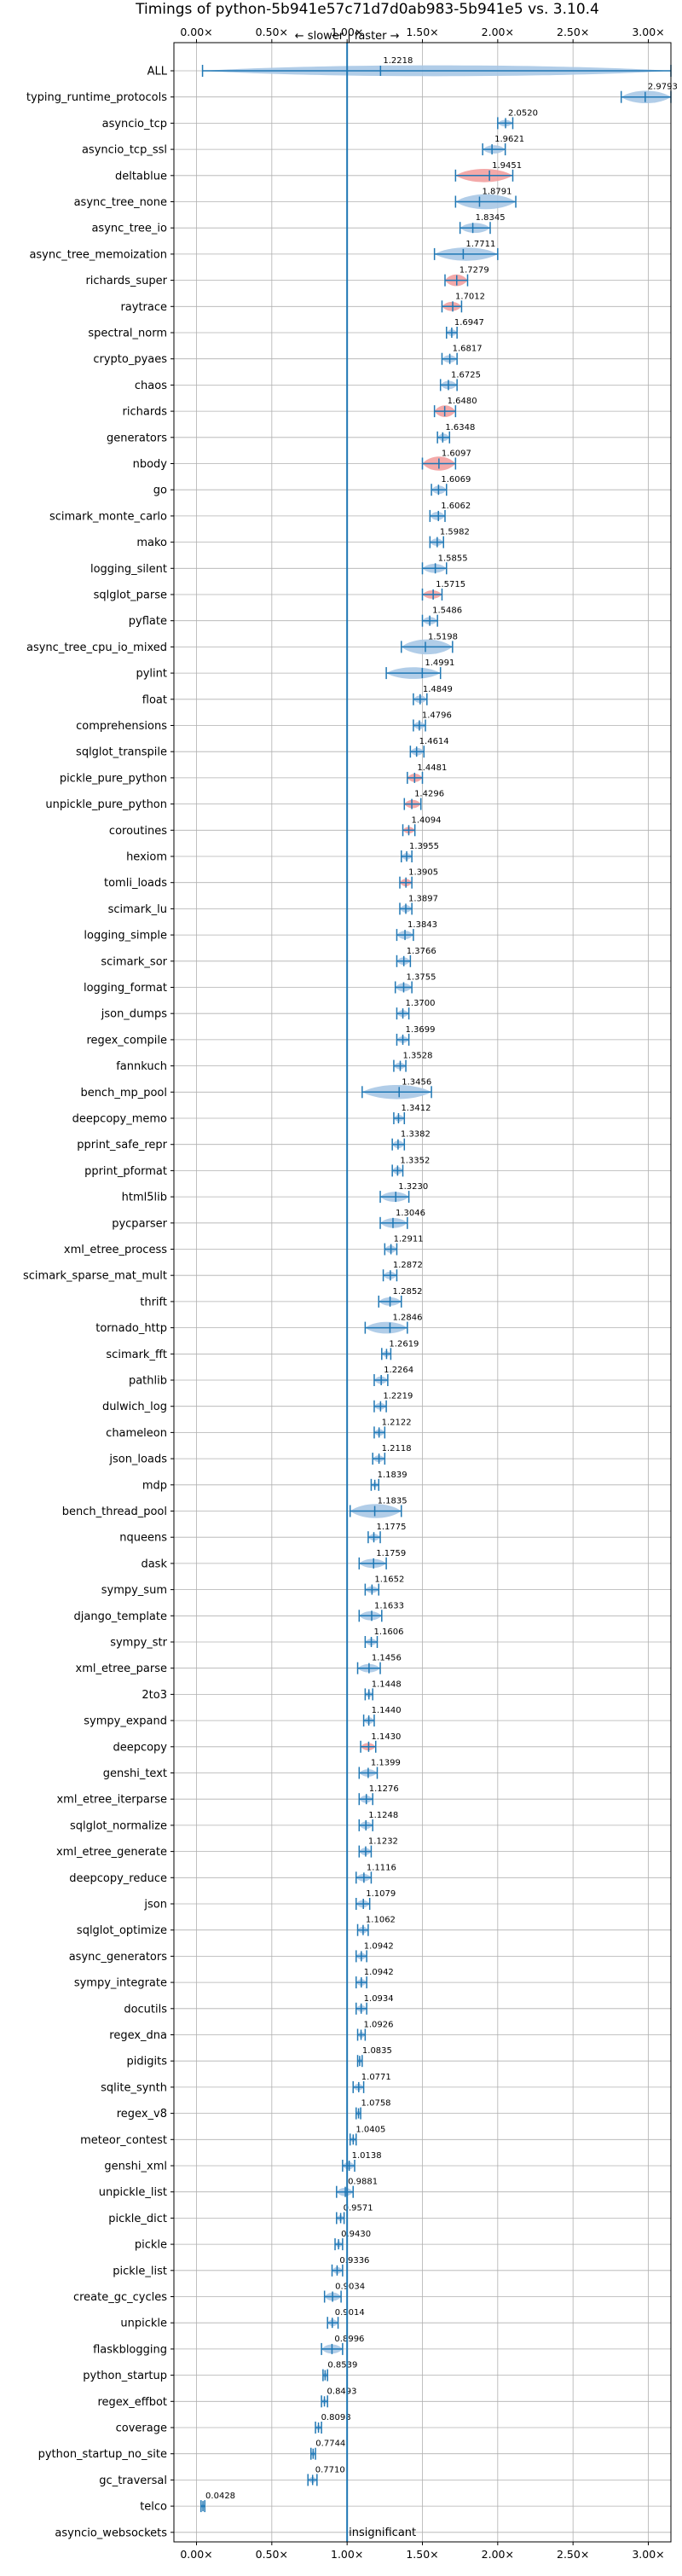 This screenshot has height=2576, width=682. Describe the element at coordinates (382, 1867) in the screenshot. I see `value-label: 1.1116` at that location.